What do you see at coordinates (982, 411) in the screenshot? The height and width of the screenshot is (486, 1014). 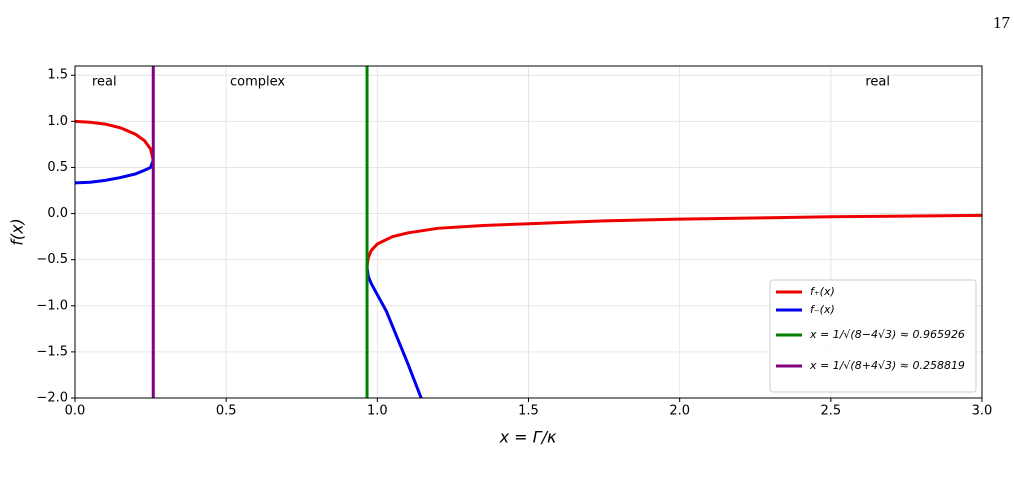 I see `x-tick-label: 3.0` at bounding box center [982, 411].